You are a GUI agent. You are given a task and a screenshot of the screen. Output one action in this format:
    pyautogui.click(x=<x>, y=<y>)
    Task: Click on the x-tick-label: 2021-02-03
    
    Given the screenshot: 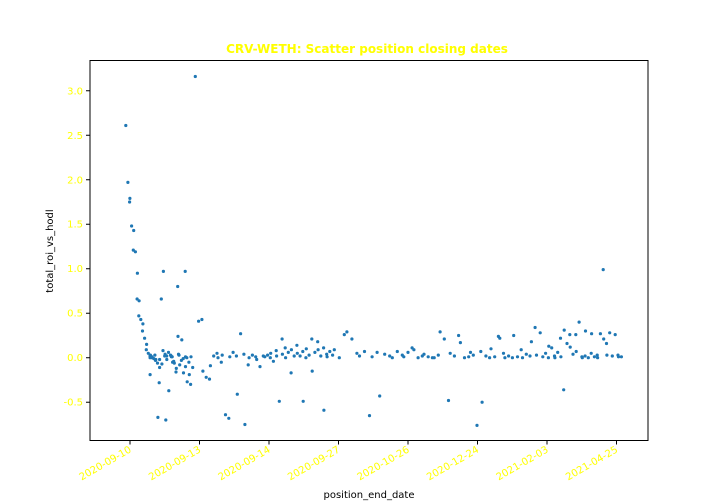 What is the action you would take?
    pyautogui.click(x=523, y=464)
    